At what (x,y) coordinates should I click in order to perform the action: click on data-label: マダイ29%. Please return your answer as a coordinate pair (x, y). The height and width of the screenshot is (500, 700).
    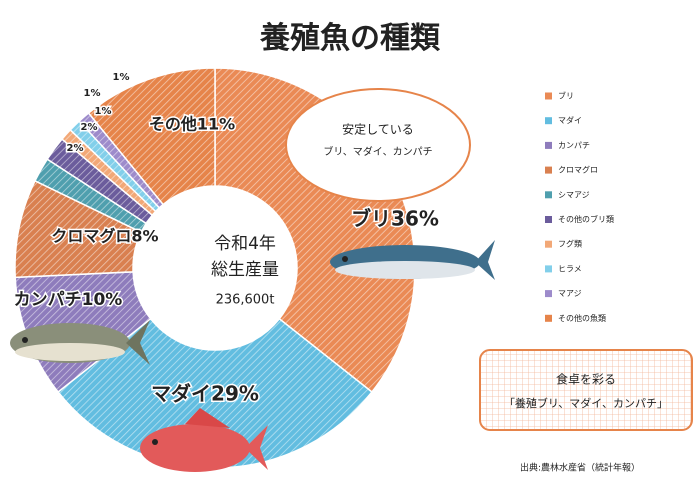
    Looking at the image, I should click on (205, 394).